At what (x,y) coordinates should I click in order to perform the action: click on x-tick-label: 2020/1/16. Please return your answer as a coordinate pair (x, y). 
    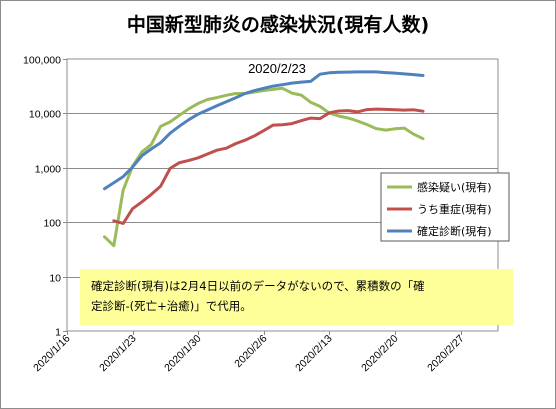
    Looking at the image, I should click on (52, 354).